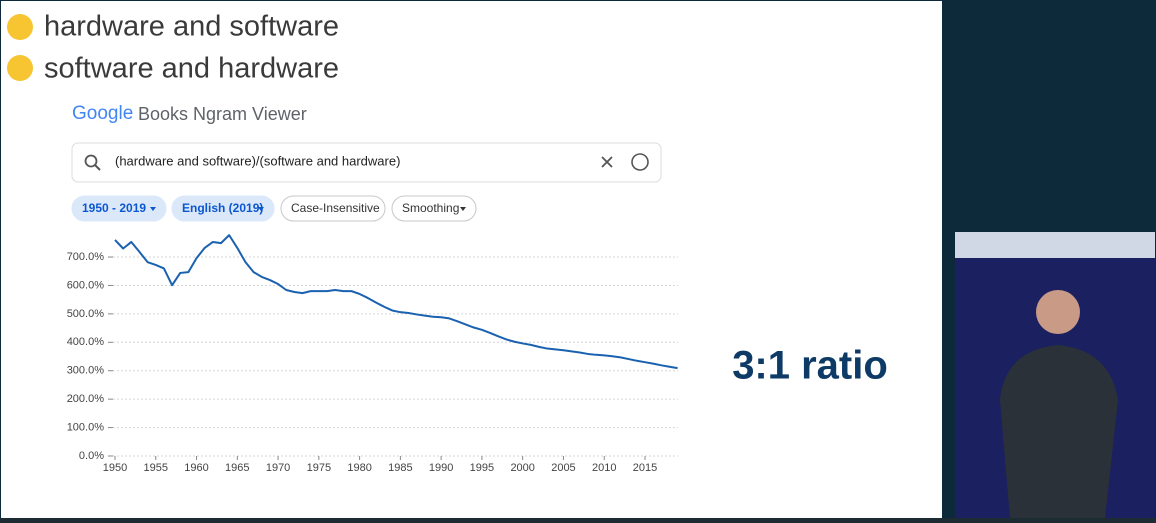 Image resolution: width=1156 pixels, height=523 pixels. I want to click on speaker-body, so click(1059, 431).